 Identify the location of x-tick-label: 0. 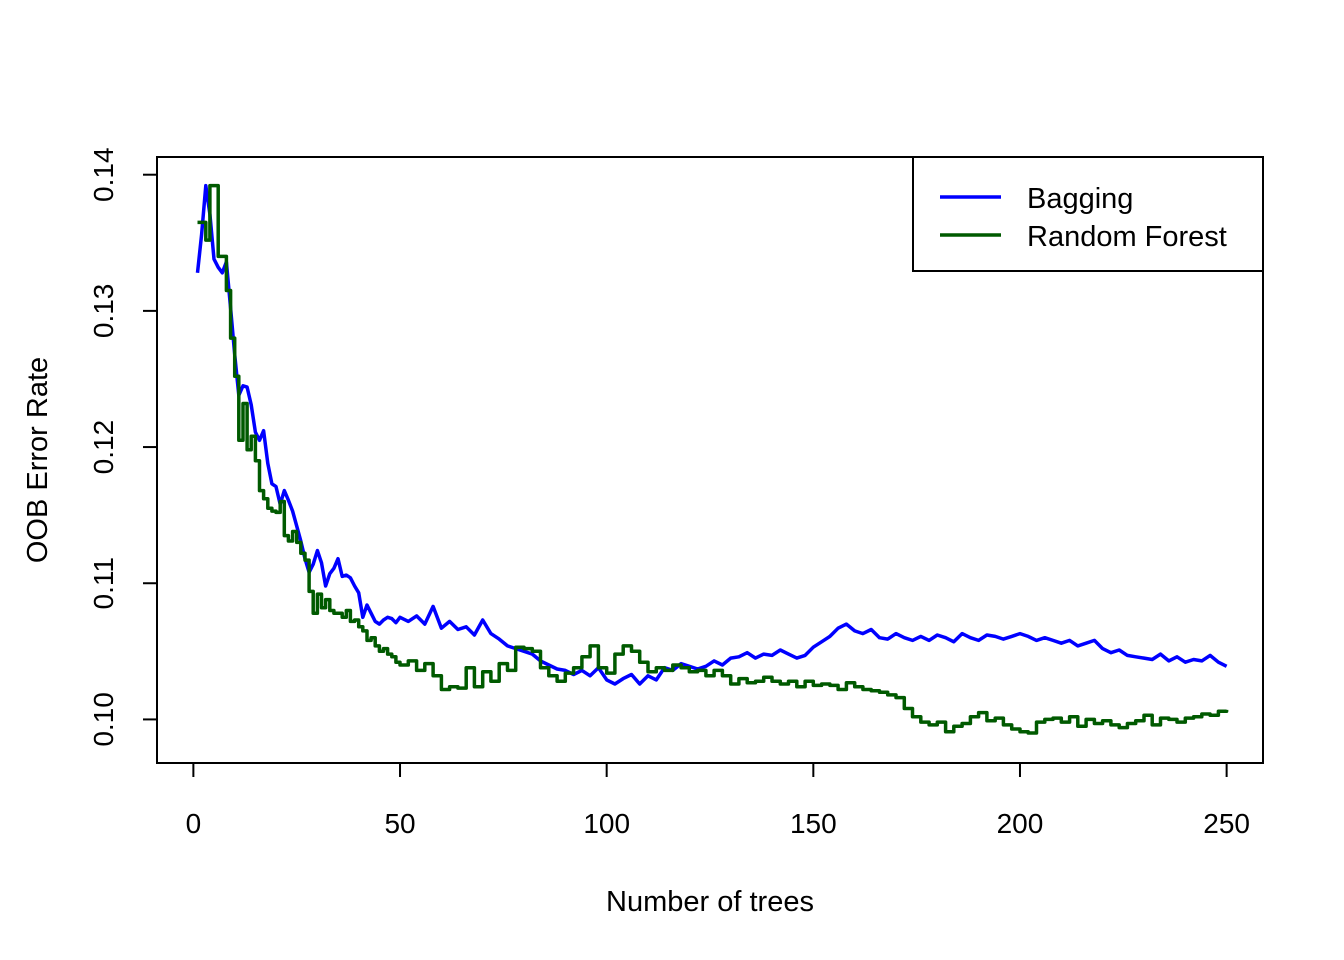
(194, 823).